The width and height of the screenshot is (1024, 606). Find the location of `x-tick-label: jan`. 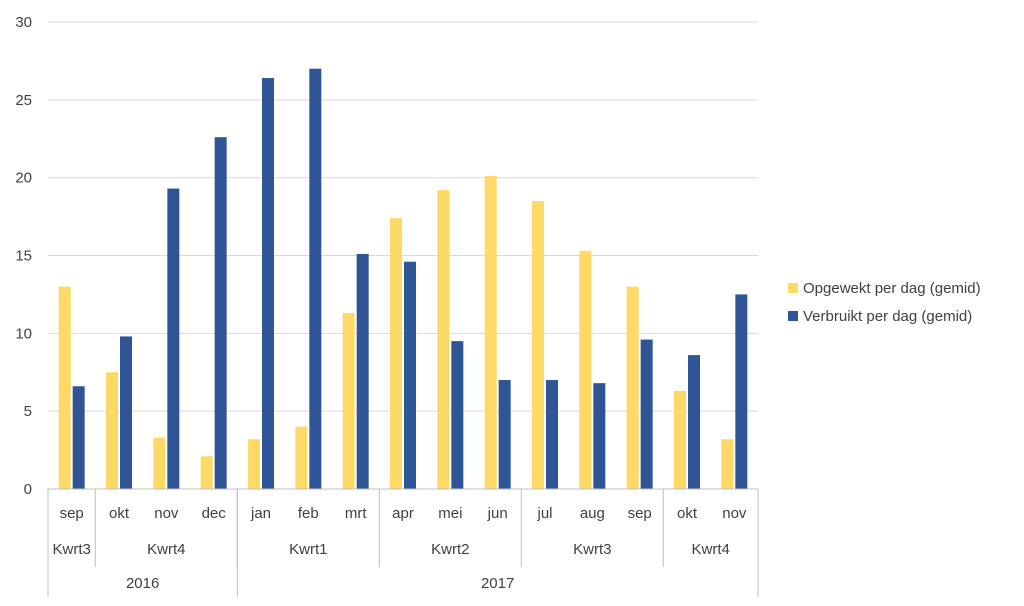

x-tick-label: jan is located at coordinates (260, 513).